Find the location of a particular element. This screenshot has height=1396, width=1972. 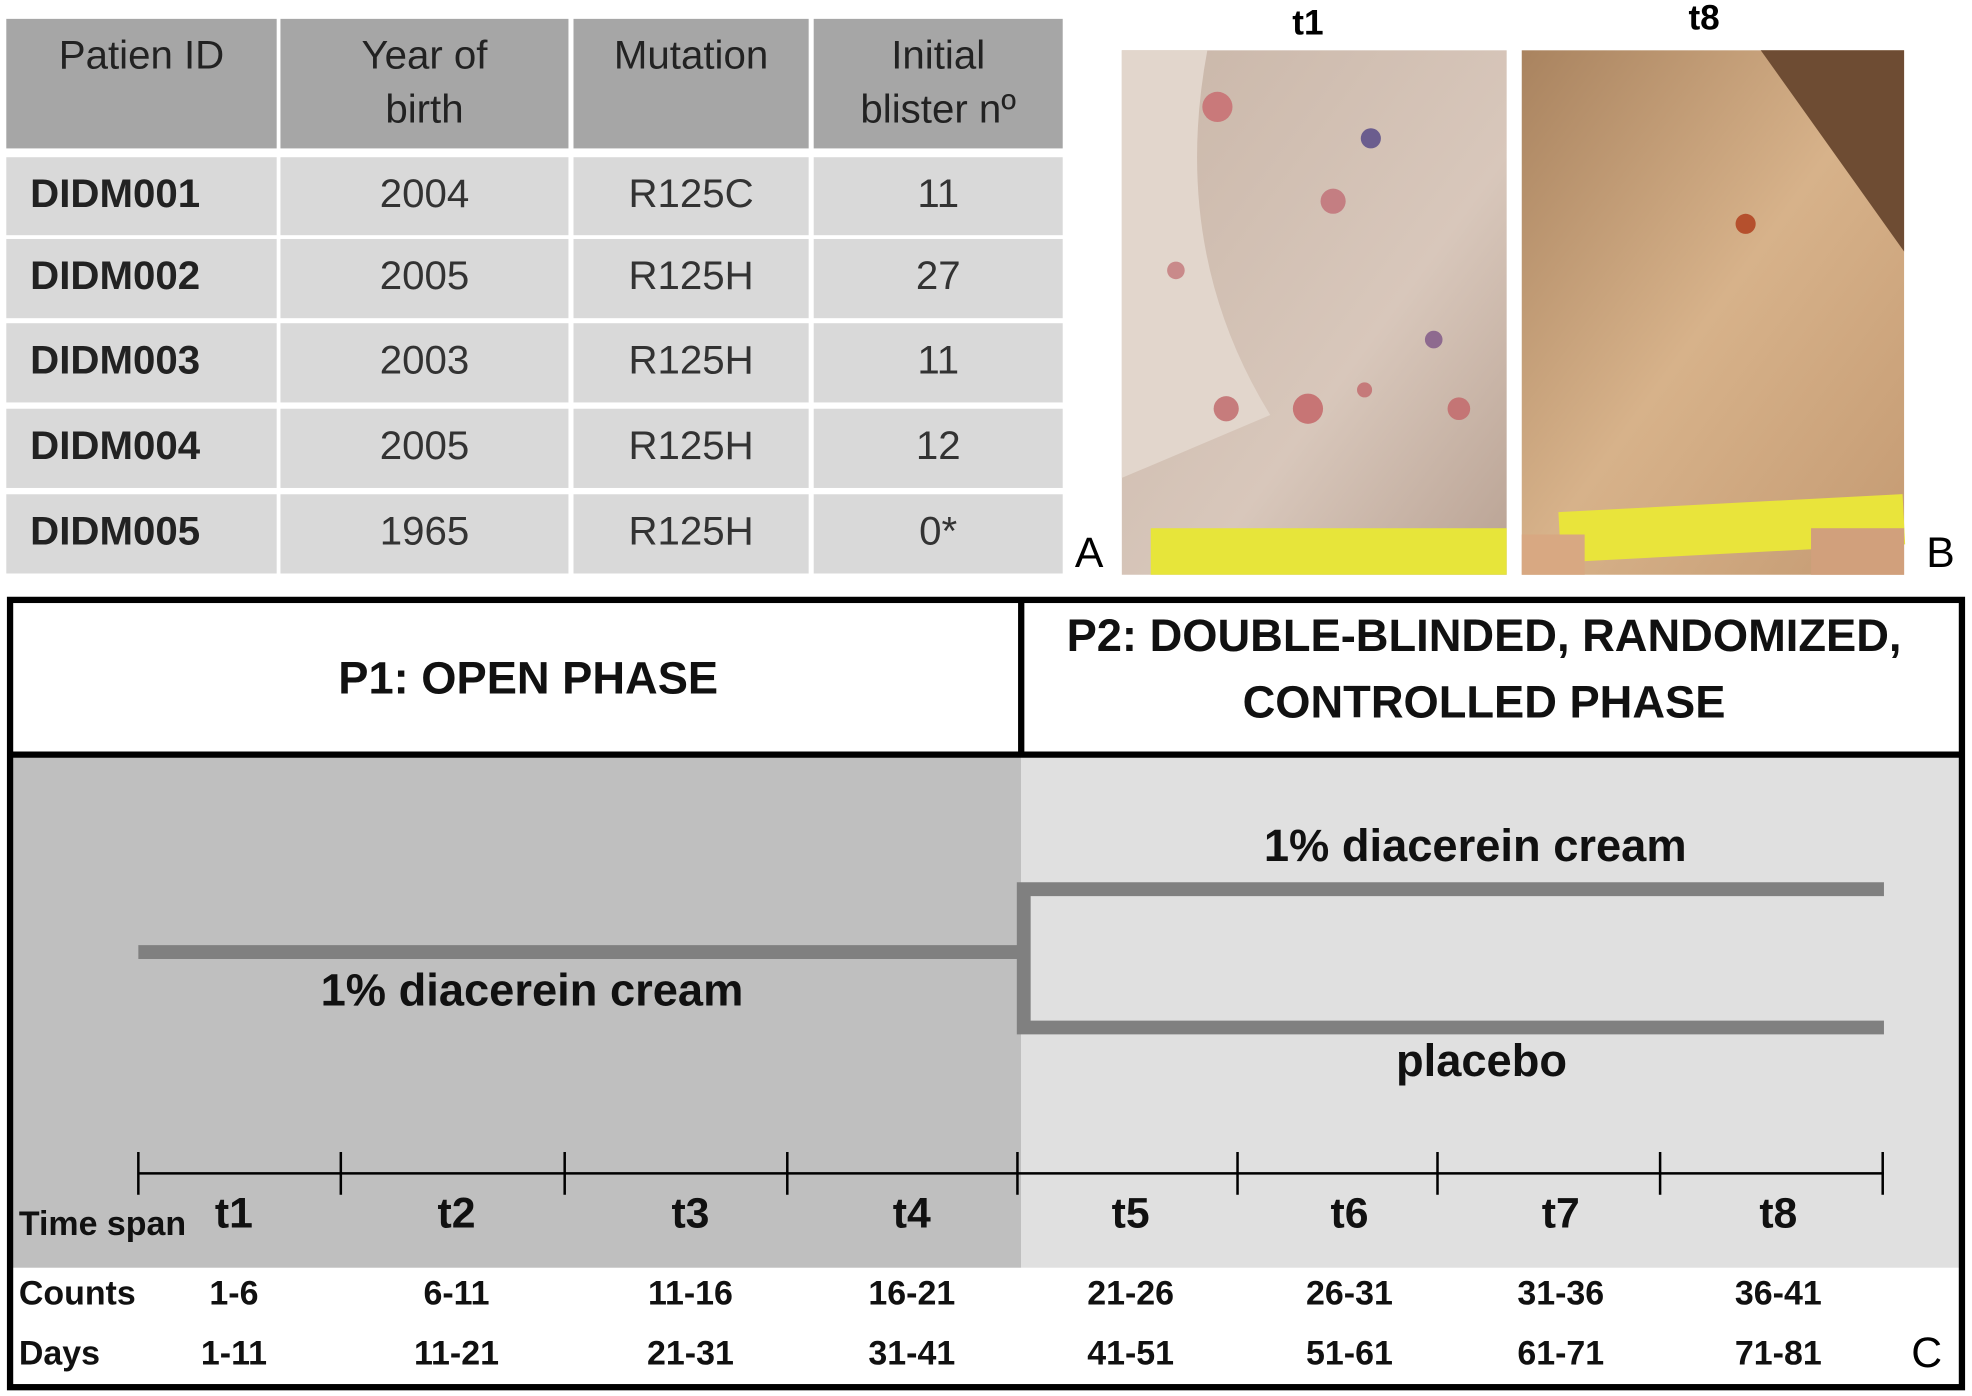

header-text: Patien ID is located at coordinates (141, 54).